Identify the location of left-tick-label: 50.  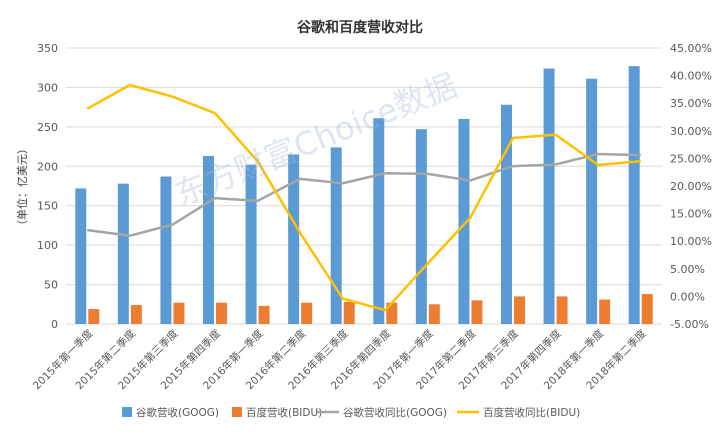
(51, 285).